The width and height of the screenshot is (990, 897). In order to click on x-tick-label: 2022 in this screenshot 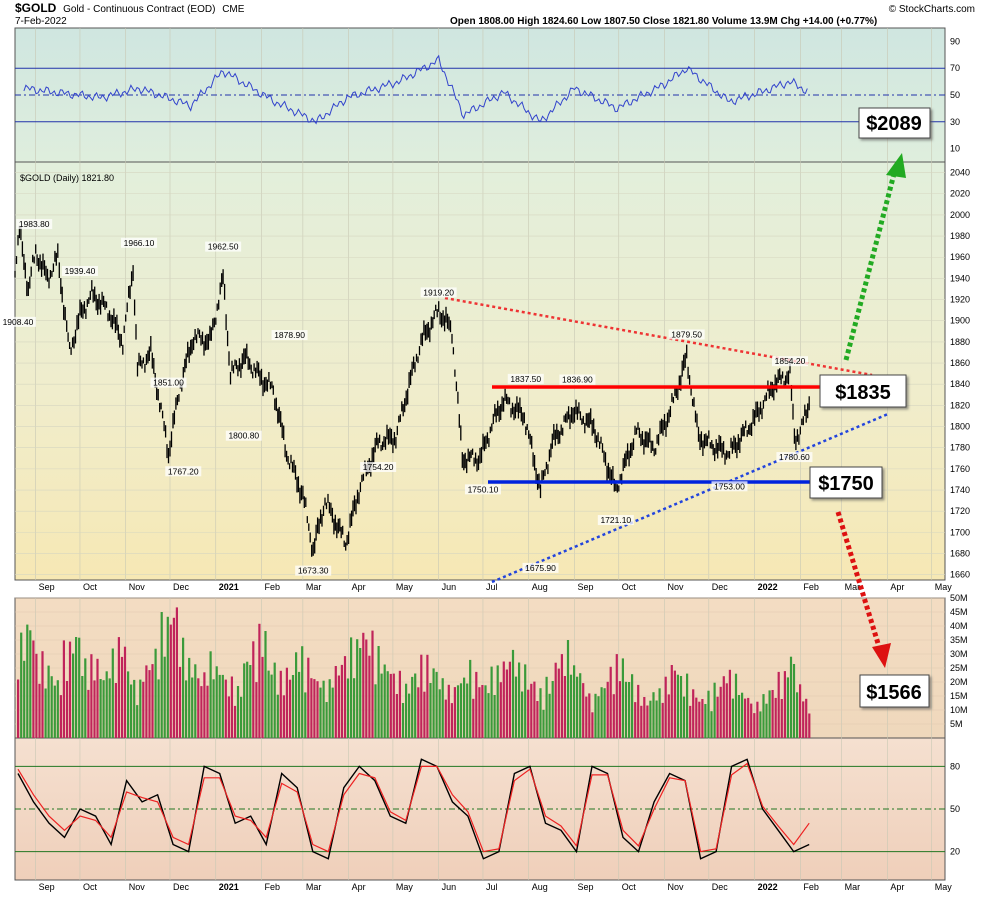, I will do `click(768, 587)`.